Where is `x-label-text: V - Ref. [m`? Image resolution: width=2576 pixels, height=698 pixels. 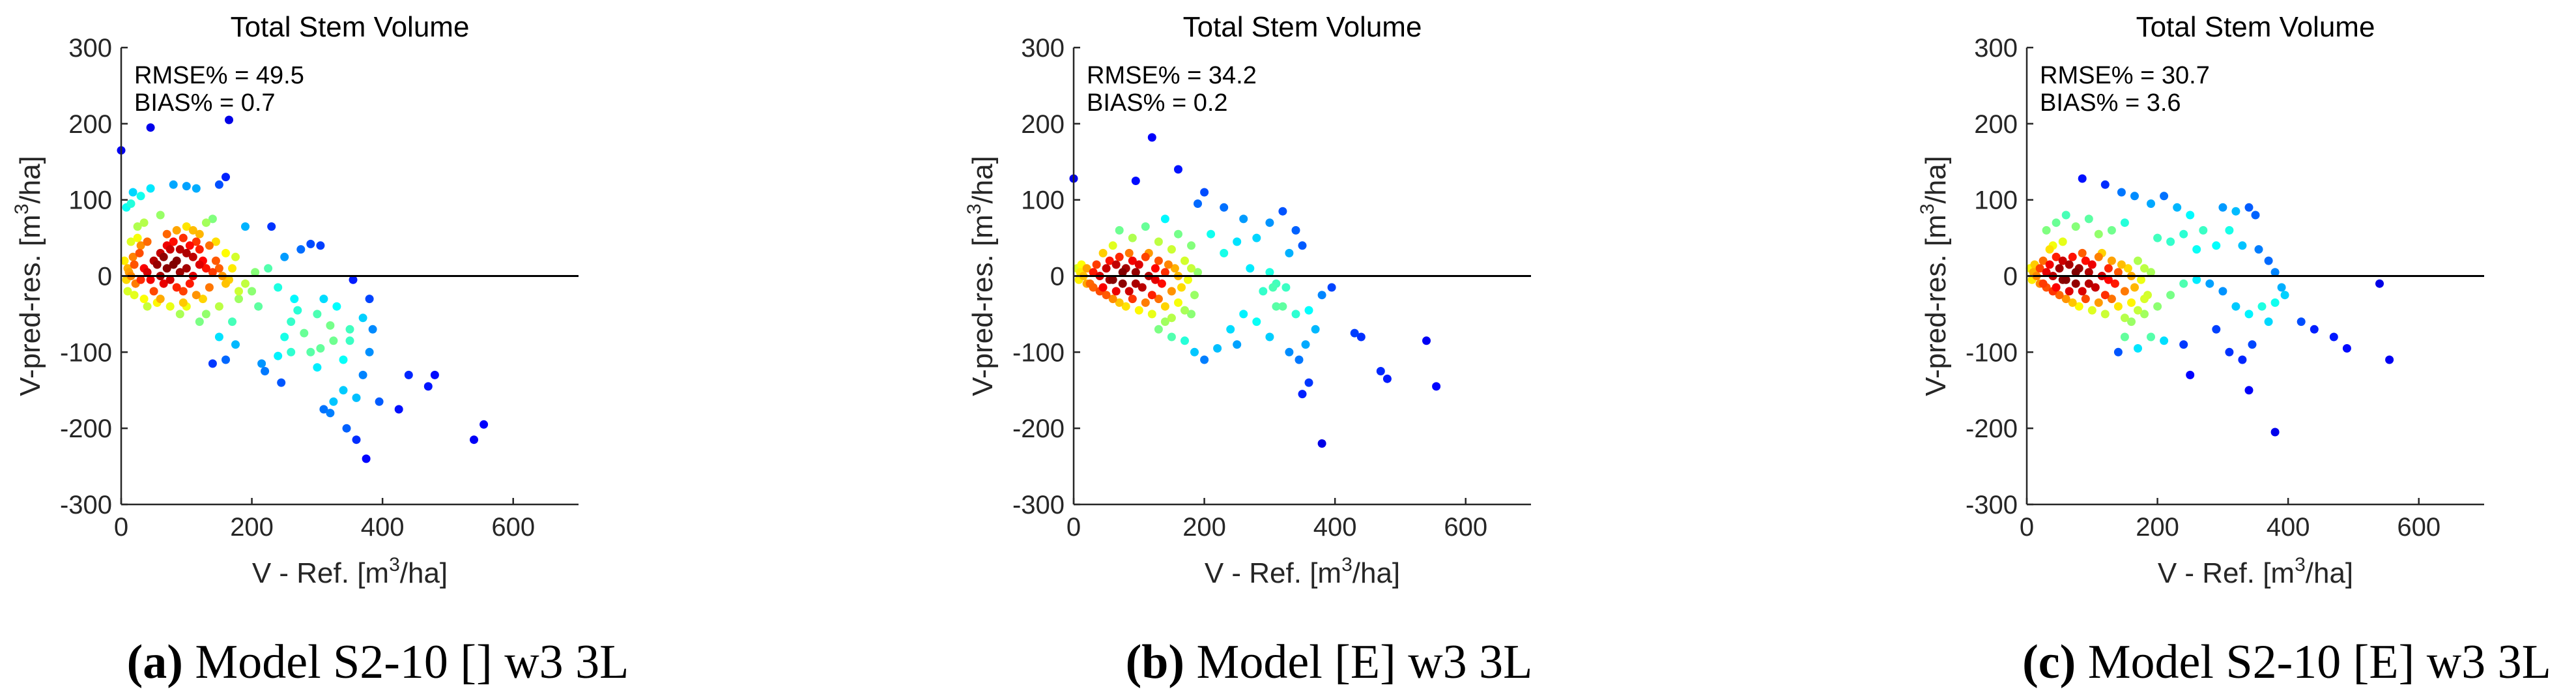 x-label-text: V - Ref. [m is located at coordinates (1273, 573).